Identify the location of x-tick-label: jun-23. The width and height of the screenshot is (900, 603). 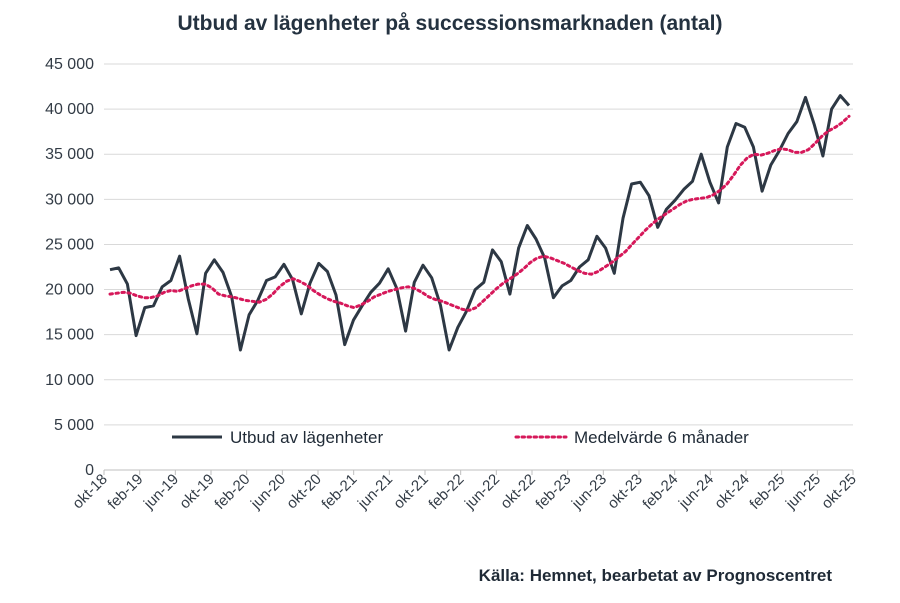
(589, 492).